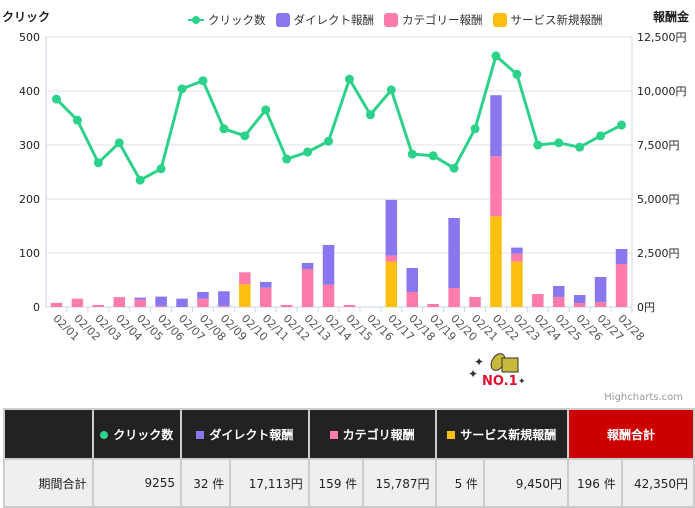 This screenshot has height=508, width=695. I want to click on yellow-square-icon, so click(451, 434).